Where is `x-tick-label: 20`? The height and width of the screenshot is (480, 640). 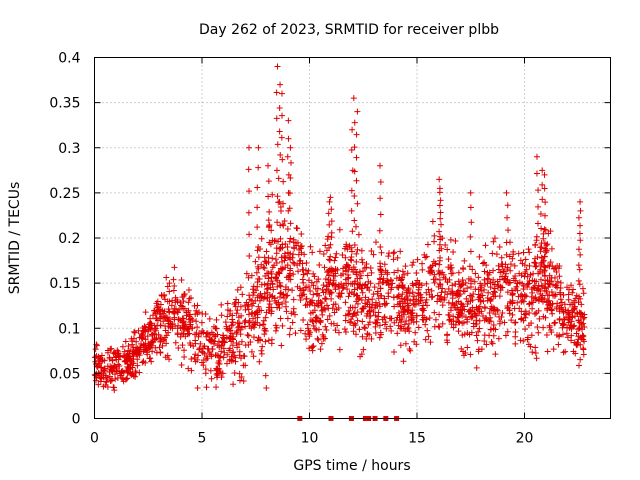 x-tick-label: 20 is located at coordinates (525, 439).